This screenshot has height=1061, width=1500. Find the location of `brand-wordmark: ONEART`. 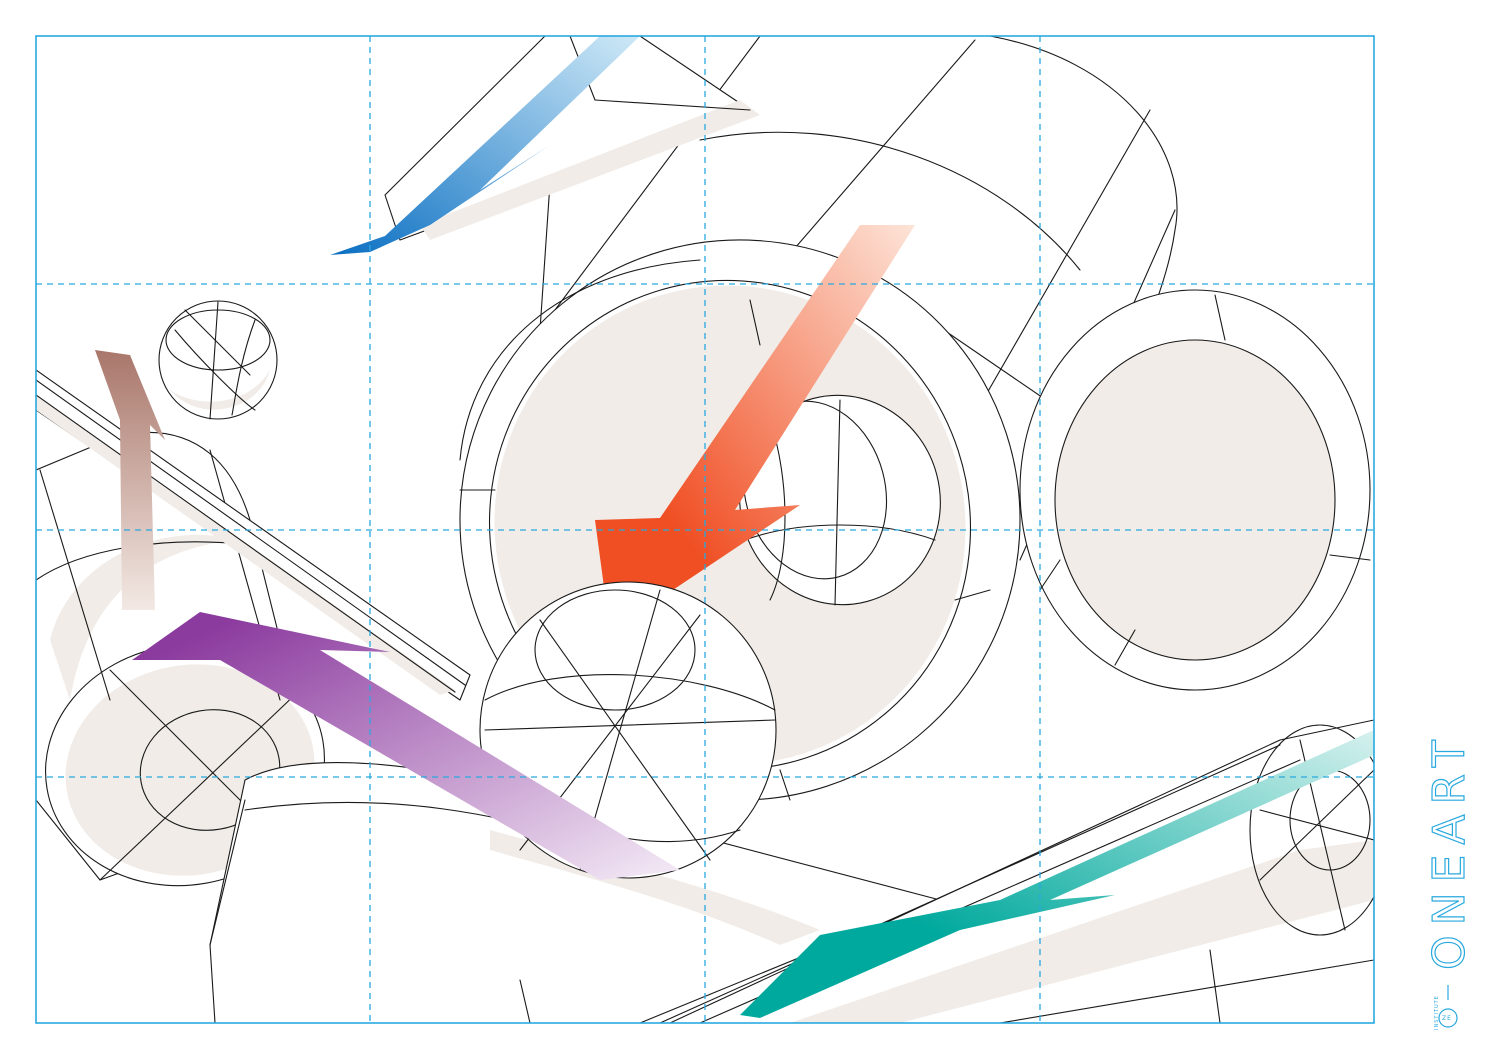

brand-wordmark: ONEART is located at coordinates (1449, 850).